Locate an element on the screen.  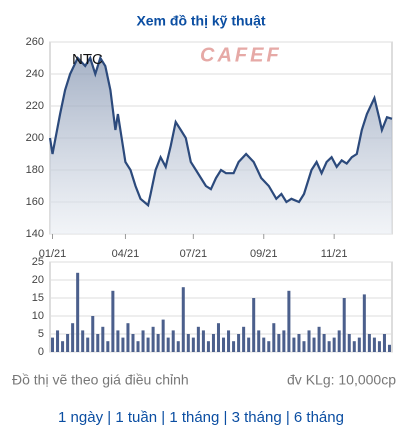
y-tick-label: 220 is located at coordinates (35, 106).